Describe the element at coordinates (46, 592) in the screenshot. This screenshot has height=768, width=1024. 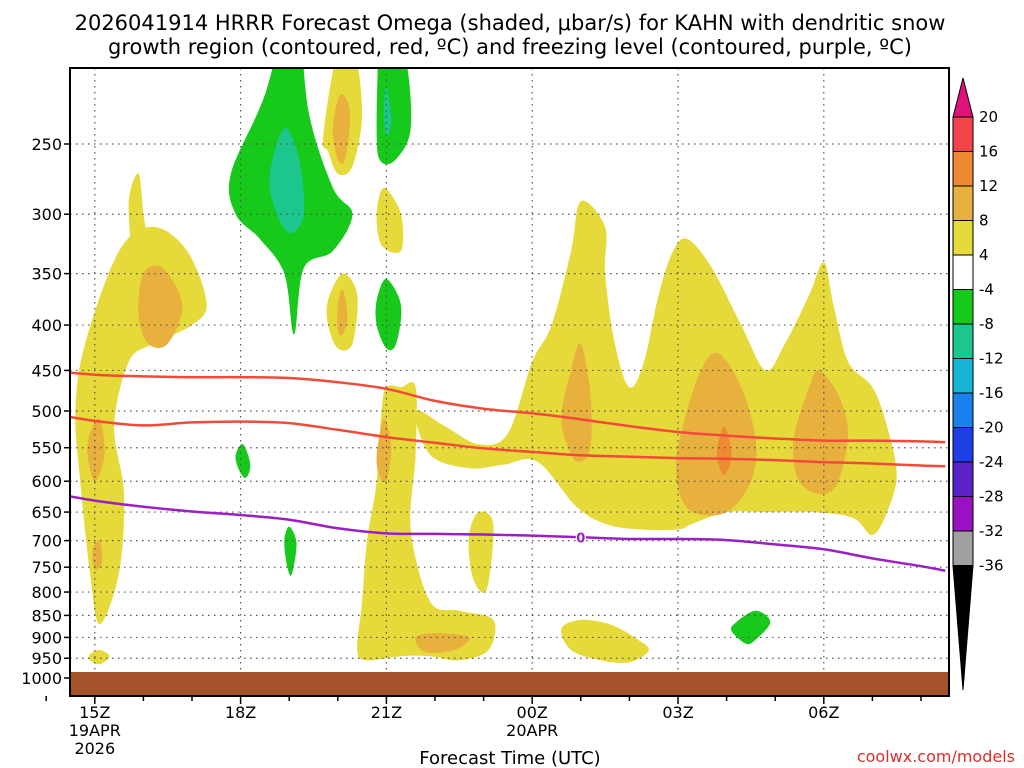
I see `y-tick-label-800: 800` at that location.